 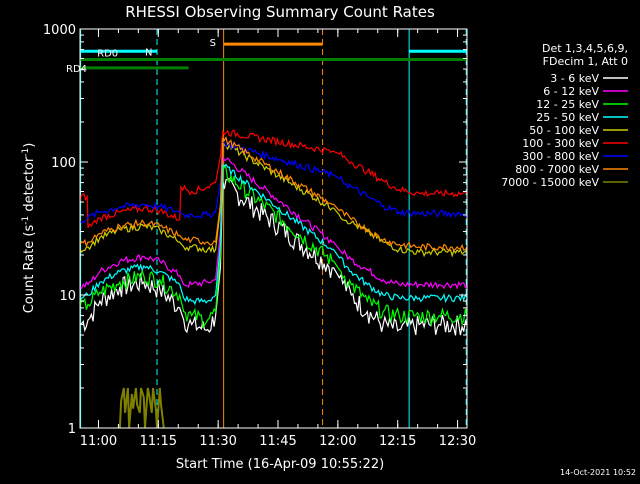 I want to click on chart-title: RHESSI Observing Summary Count Rates, so click(x=280, y=12).